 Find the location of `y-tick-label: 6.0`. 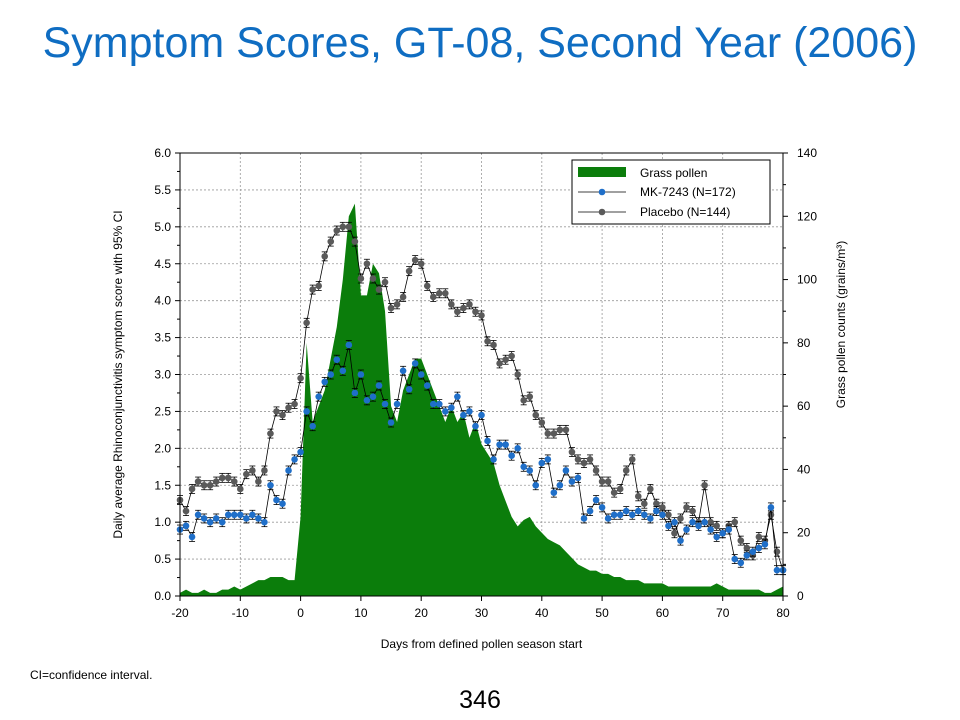

y-tick-label: 6.0 is located at coordinates (162, 153).